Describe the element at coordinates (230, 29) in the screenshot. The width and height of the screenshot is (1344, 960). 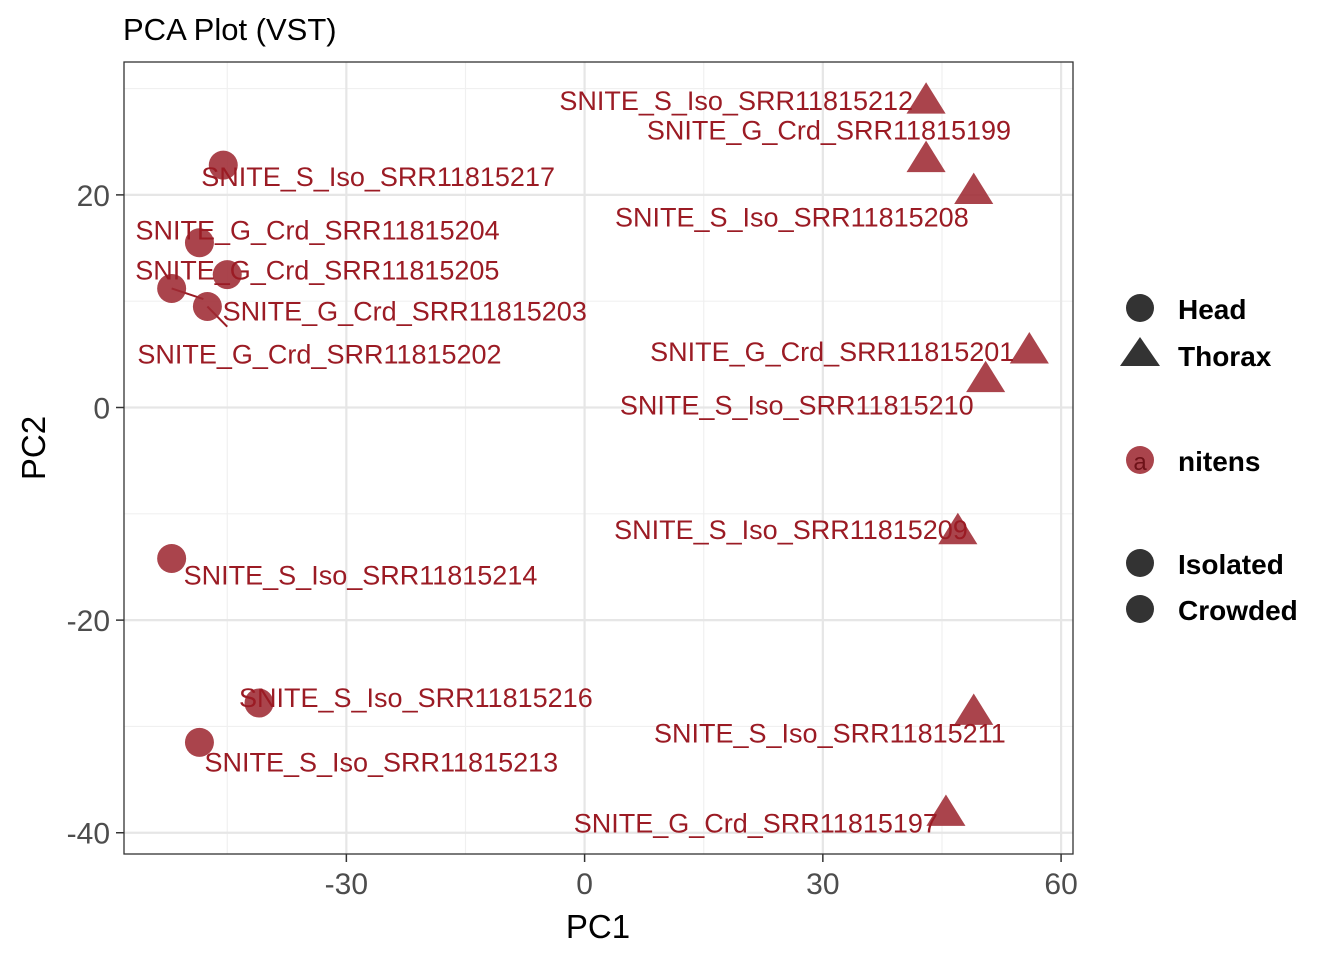
I see `chart-title: PCA Plot (VST)` at that location.